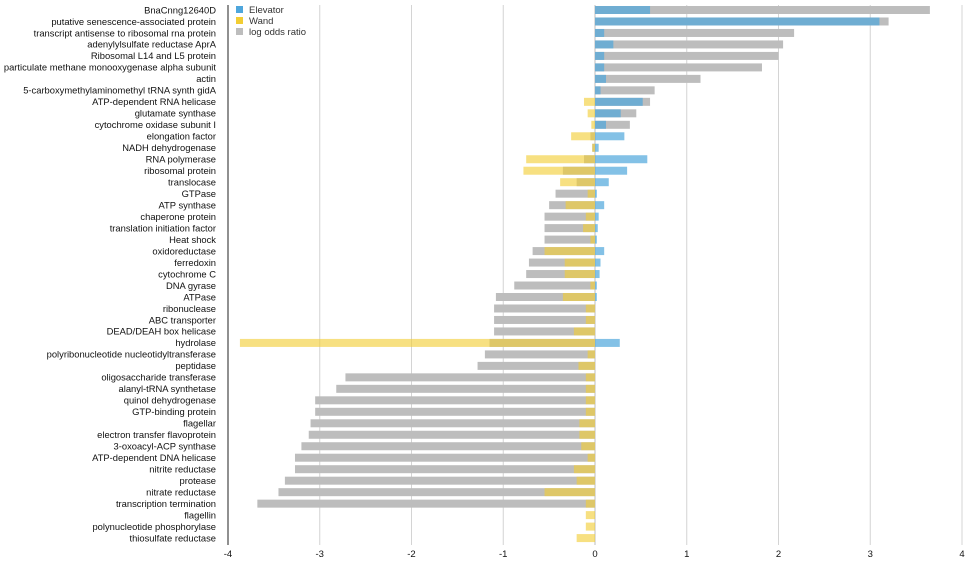  Describe the element at coordinates (598, 90) in the screenshot. I see `bar-elevator-5-carboxymethylaminomethyl-trna-synth-gida` at that location.